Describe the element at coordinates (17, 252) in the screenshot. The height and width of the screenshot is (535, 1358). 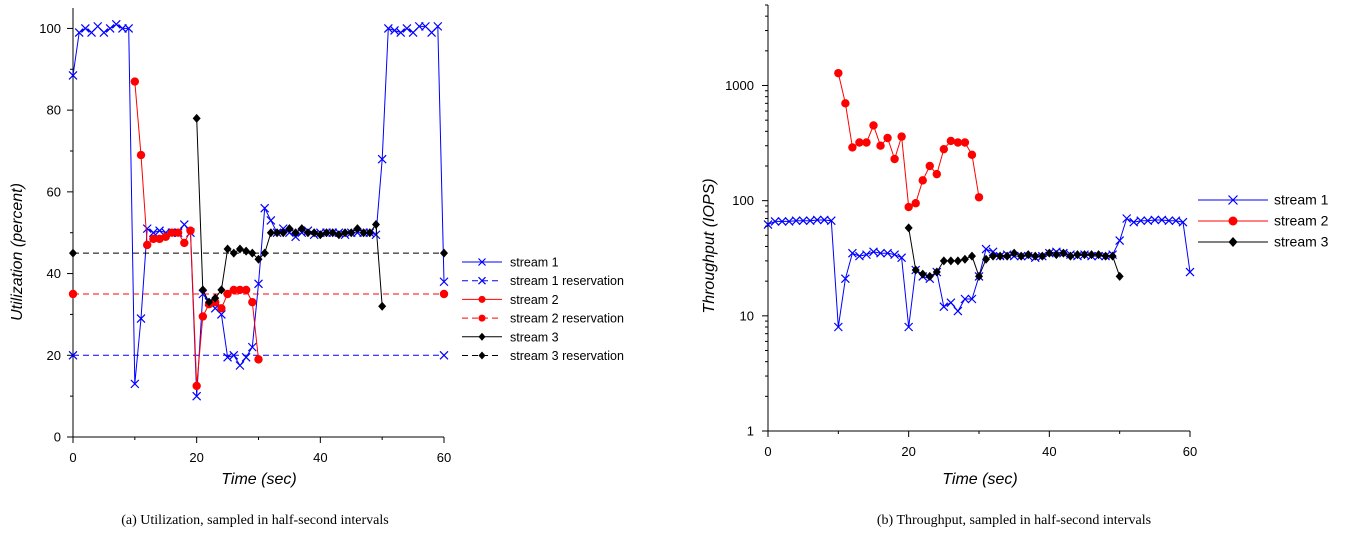
I see `utilization-y-axis-label: Utilization (percent)` at that location.